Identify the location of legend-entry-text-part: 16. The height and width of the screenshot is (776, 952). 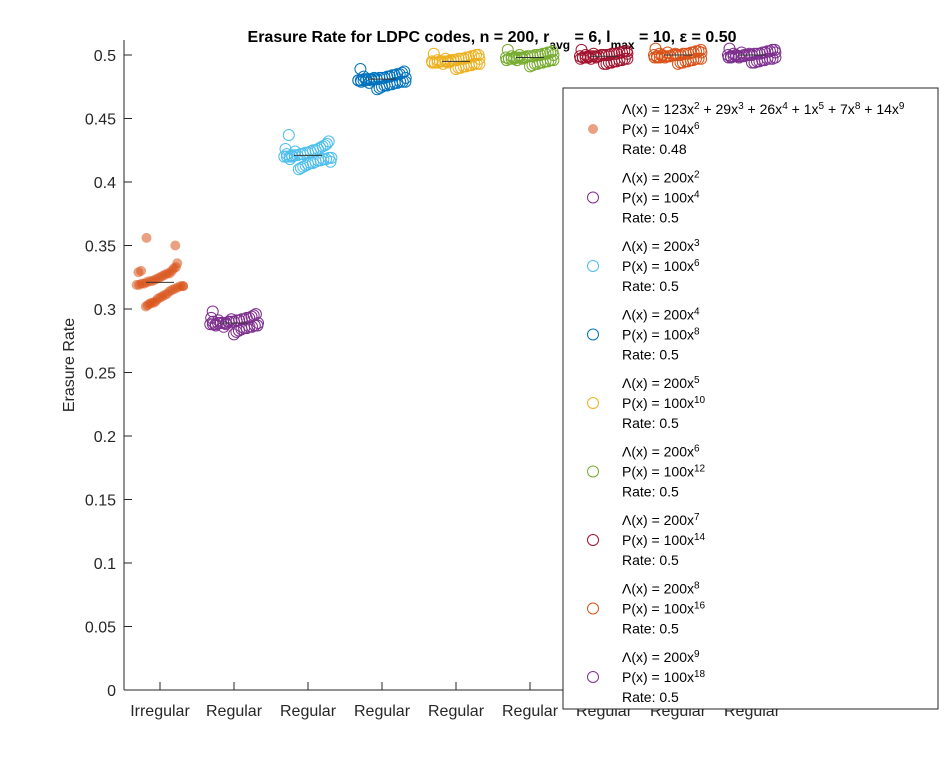
(700, 605).